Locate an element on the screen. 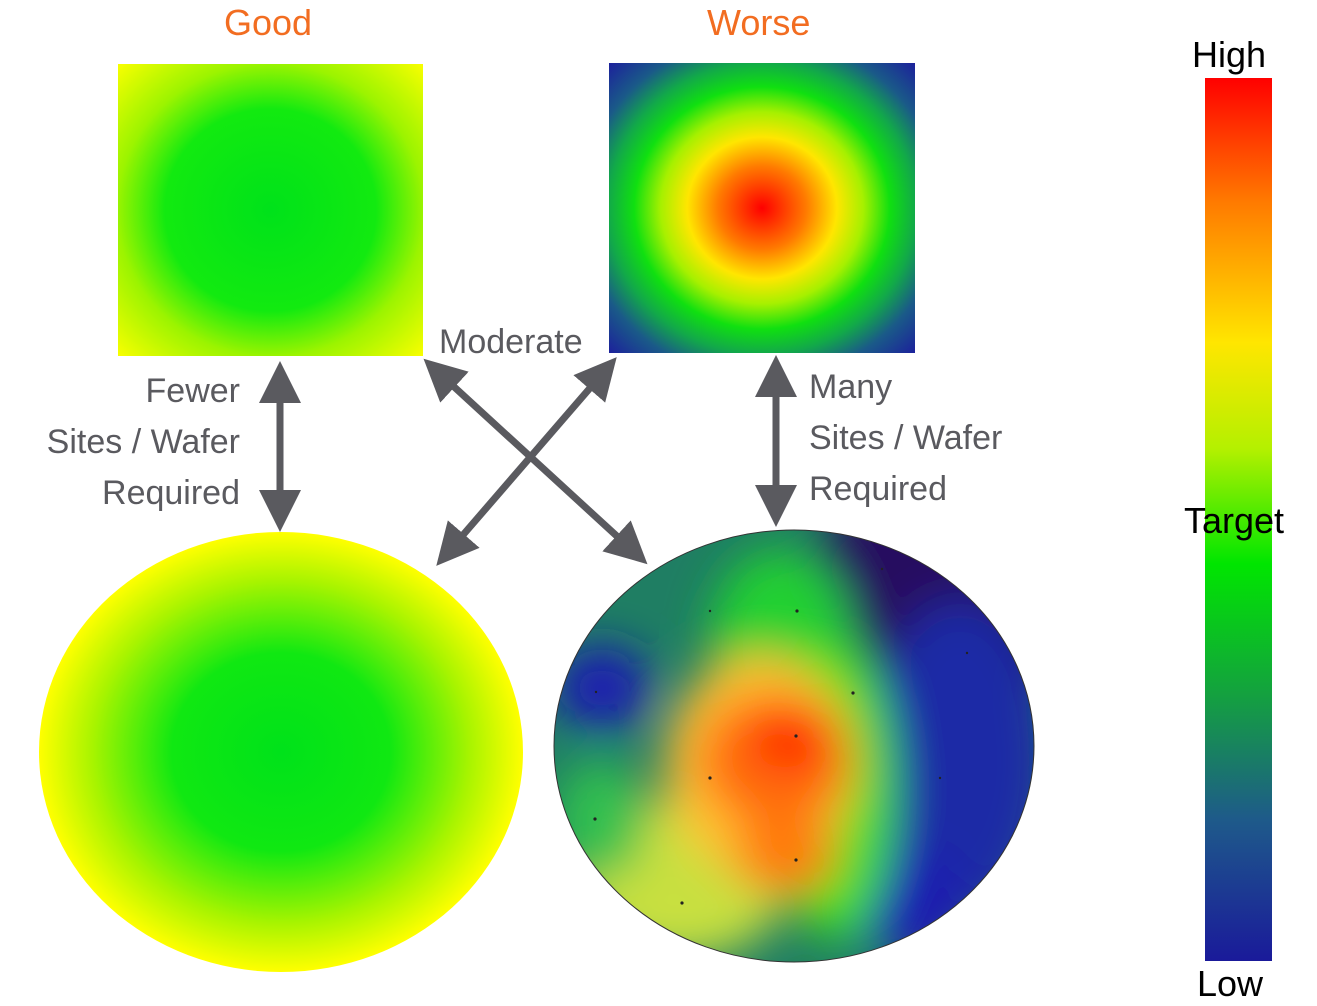 This screenshot has height=1006, width=1317. many-sites-label-line2: Sites / Wafer is located at coordinates (906, 438).